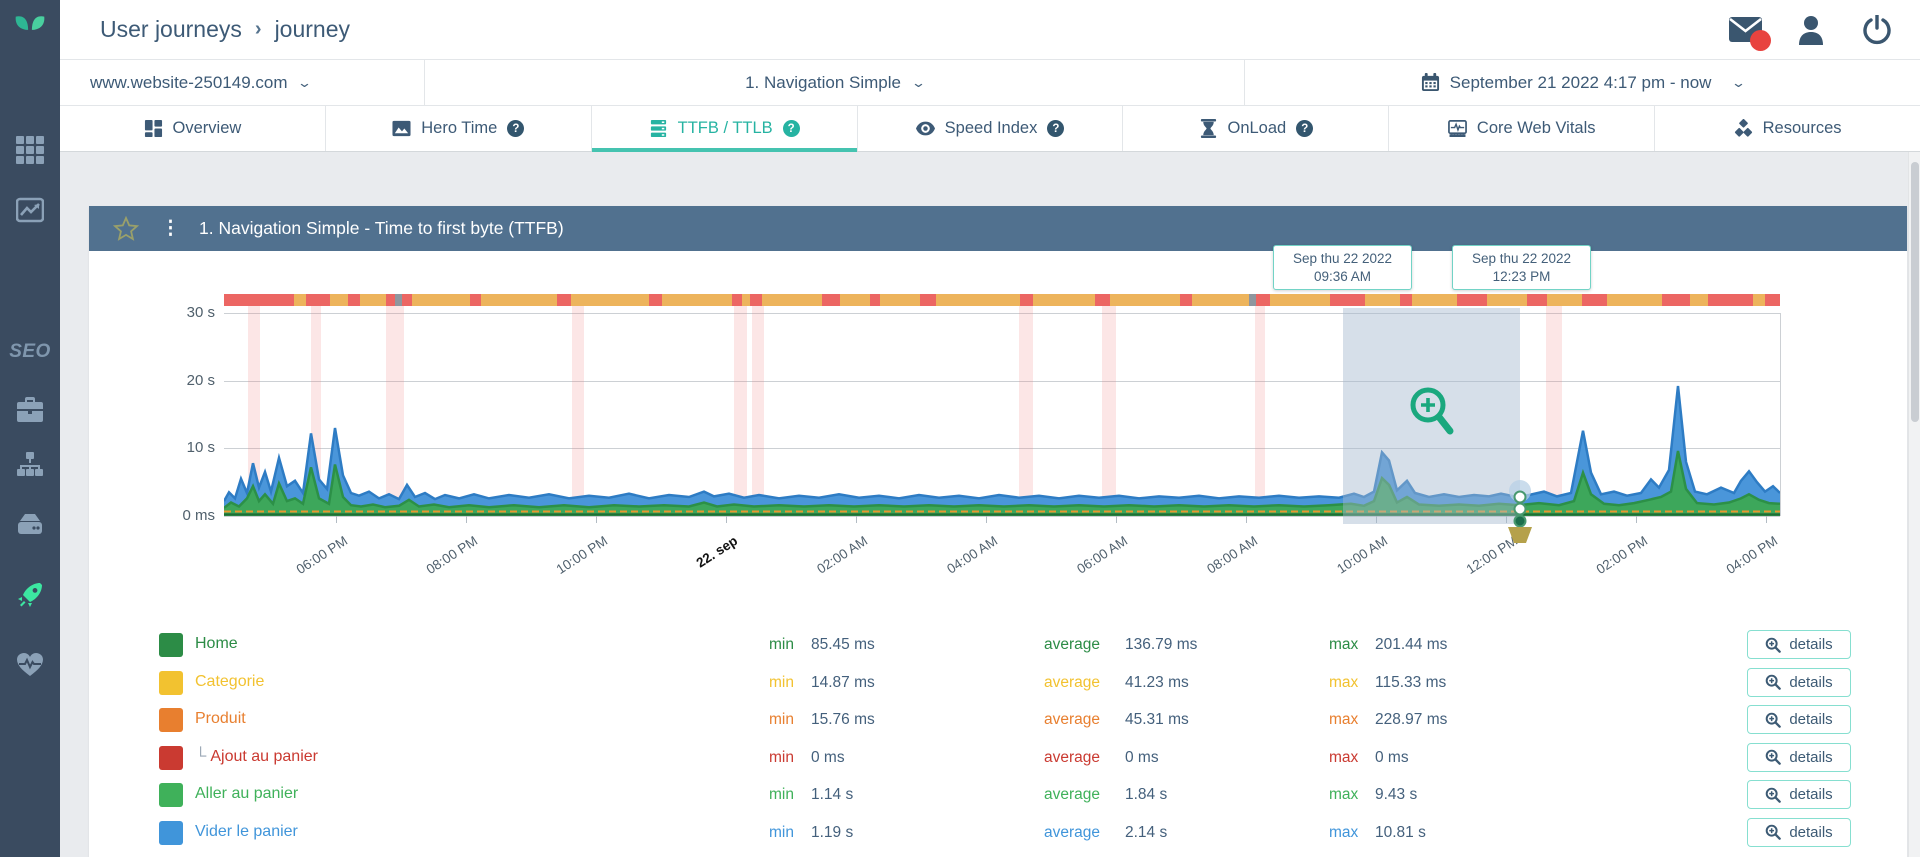  I want to click on series-label: Produit, so click(220, 718).